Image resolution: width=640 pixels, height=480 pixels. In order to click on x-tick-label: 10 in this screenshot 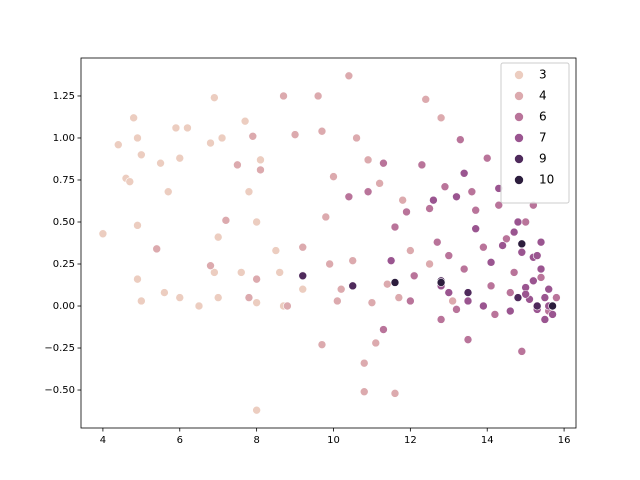, I will do `click(333, 440)`.